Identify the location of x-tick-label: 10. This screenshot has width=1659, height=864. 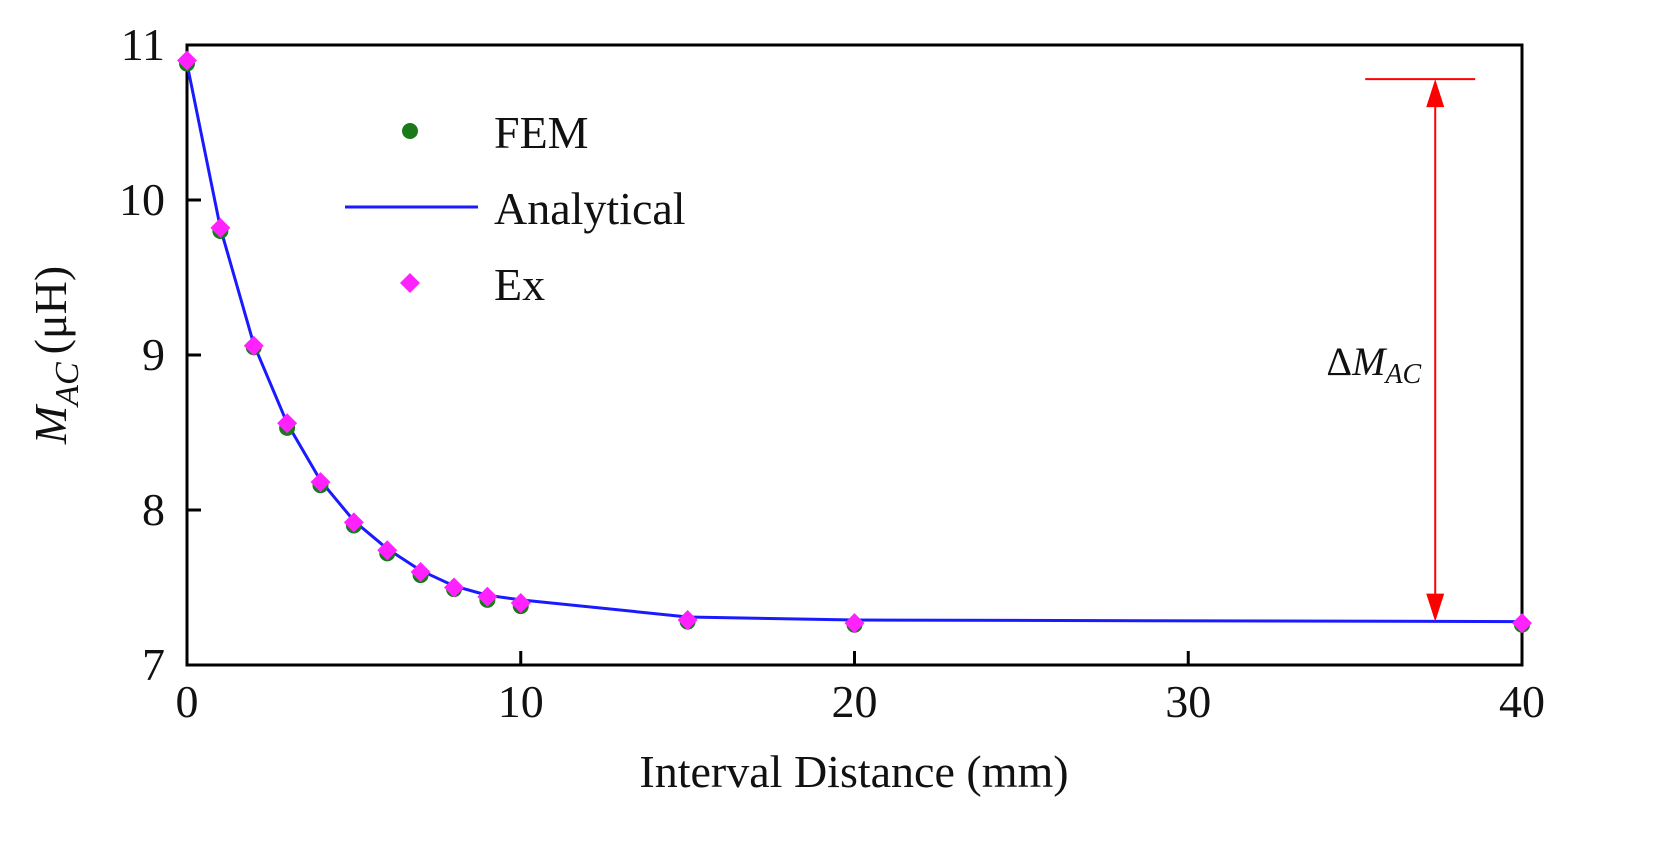
(521, 701).